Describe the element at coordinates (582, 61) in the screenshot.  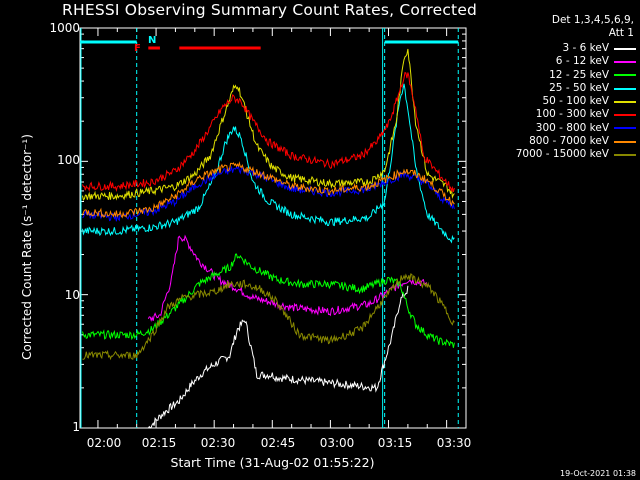
I see `legend-label: 6 - 12 keV` at that location.